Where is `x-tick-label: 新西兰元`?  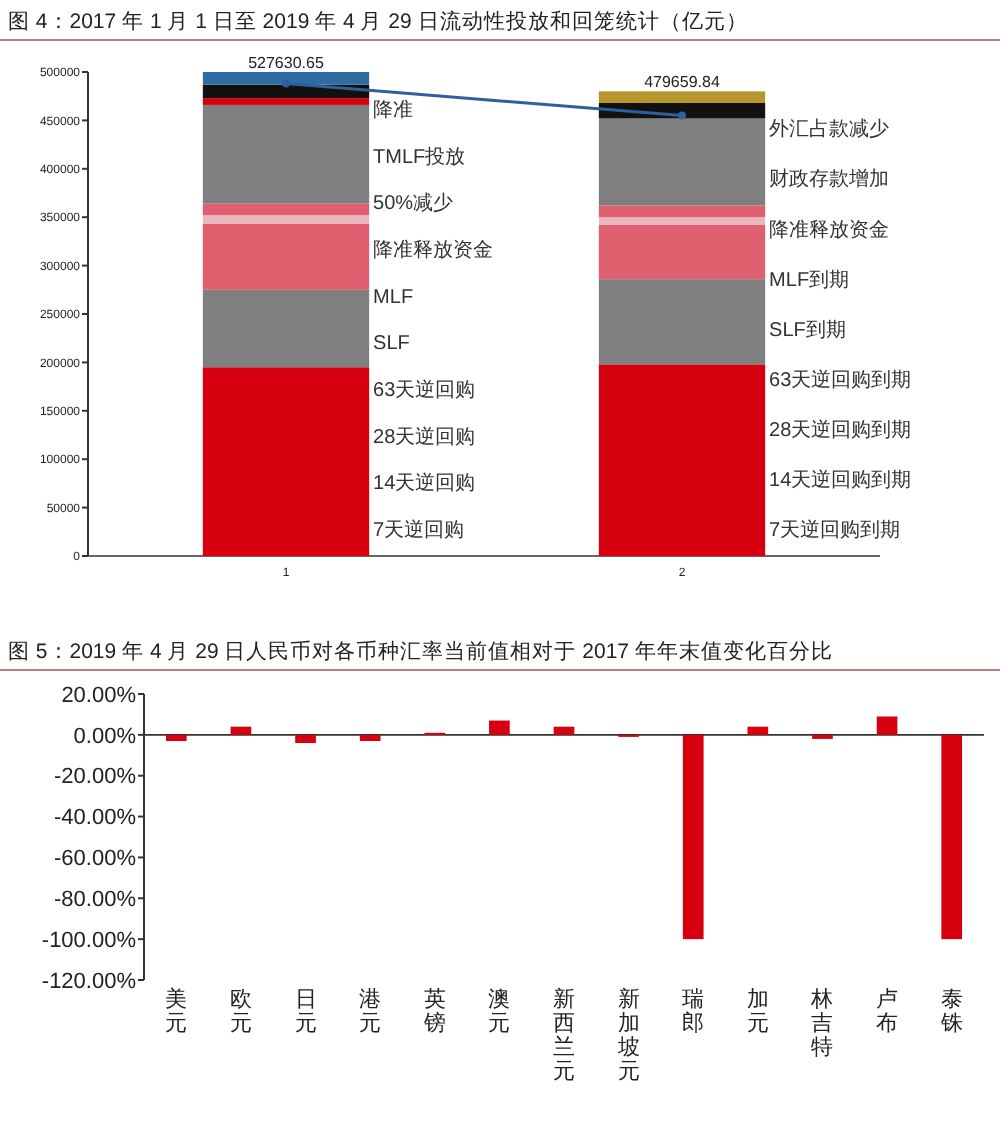 x-tick-label: 新西兰元 is located at coordinates (564, 1035).